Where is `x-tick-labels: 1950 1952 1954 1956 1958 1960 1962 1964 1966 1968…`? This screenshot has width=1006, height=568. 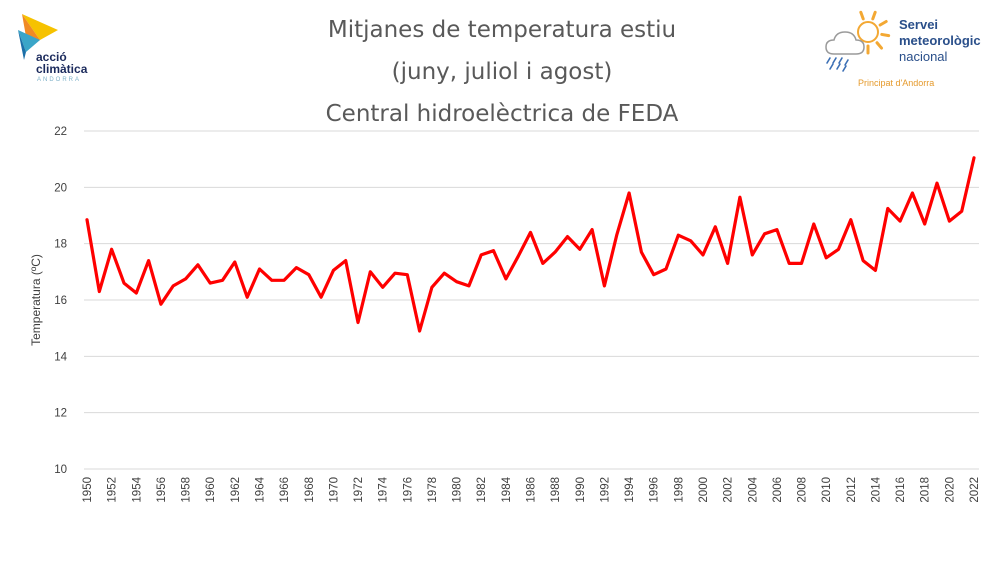 x-tick-labels: 1950 1952 1954 1956 1958 1960 1962 1964 1966 1968… is located at coordinates (531, 489).